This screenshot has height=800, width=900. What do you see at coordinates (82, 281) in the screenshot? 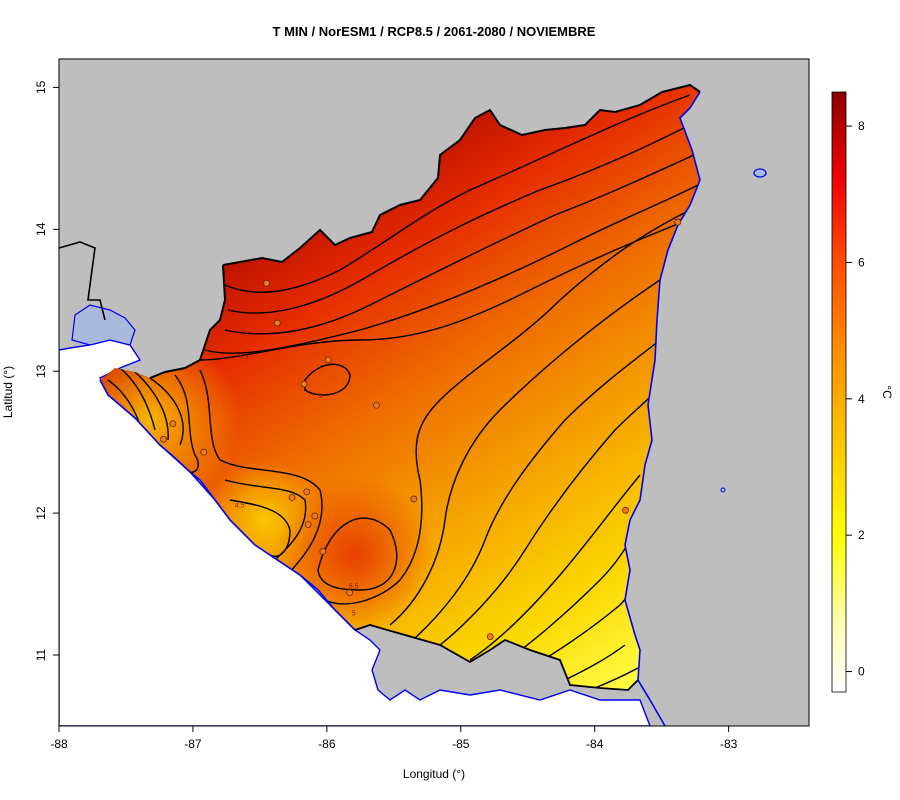
I see `honduras-border-west` at bounding box center [82, 281].